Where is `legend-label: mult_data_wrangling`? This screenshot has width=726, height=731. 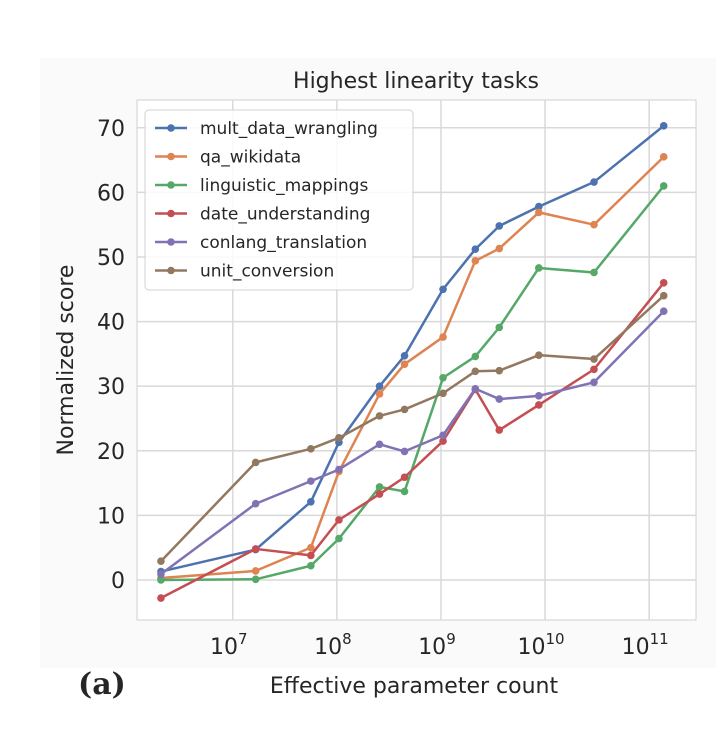
legend-label: mult_data_wrangling is located at coordinates (289, 129).